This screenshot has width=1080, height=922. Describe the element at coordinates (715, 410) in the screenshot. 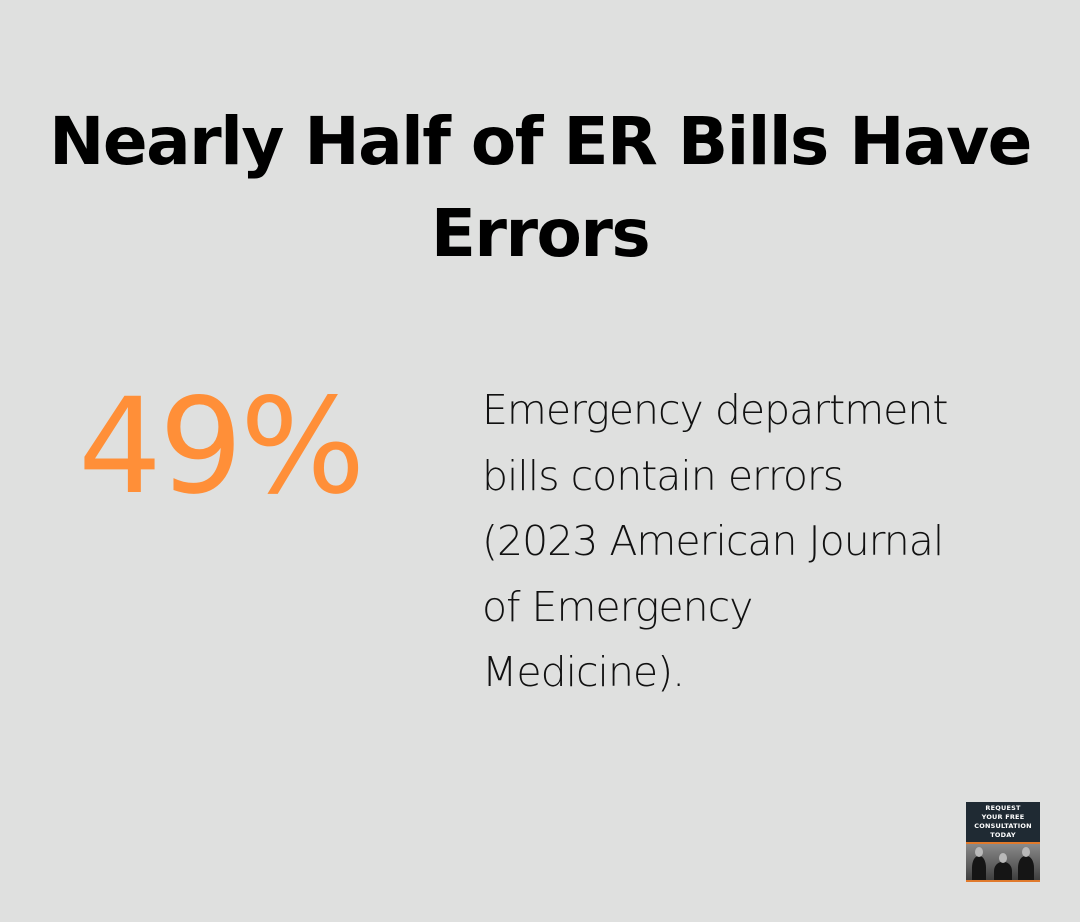

I see `description-line: Emergency department` at that location.